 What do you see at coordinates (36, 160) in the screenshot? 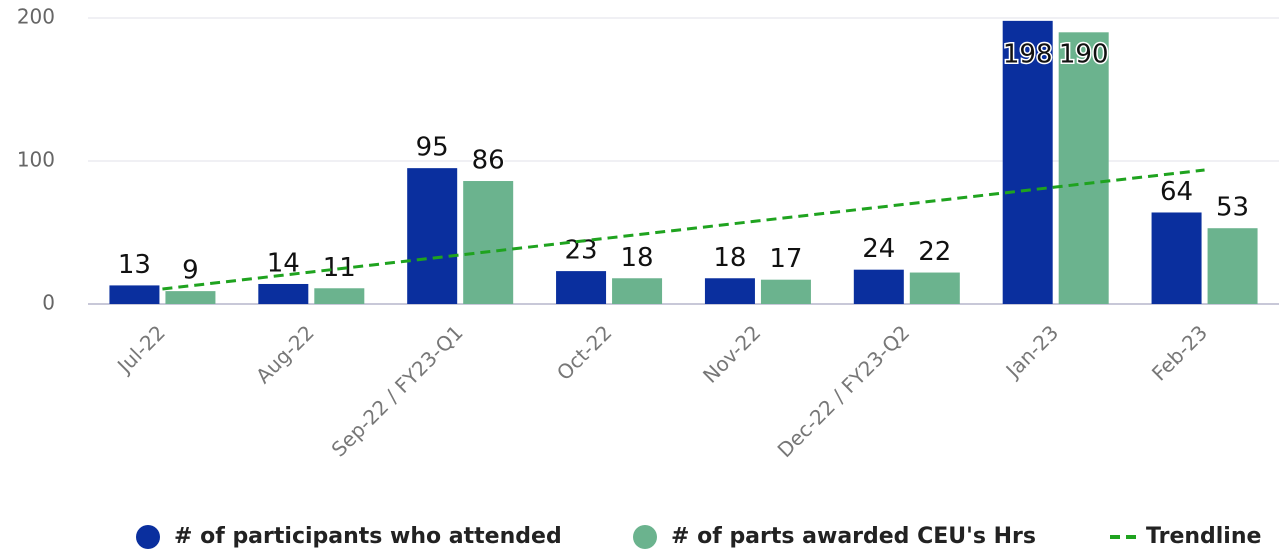
I see `y-tick-label: 100` at bounding box center [36, 160].